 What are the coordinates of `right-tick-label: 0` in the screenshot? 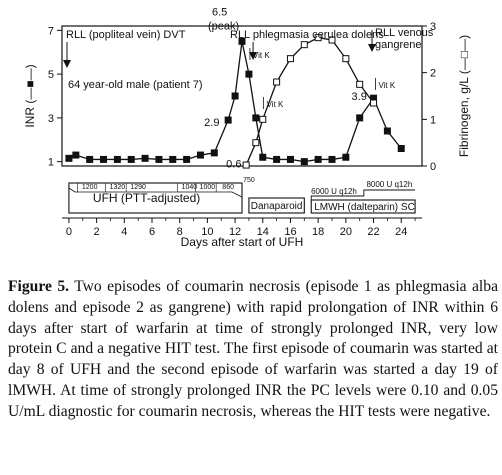 It's located at (433, 167).